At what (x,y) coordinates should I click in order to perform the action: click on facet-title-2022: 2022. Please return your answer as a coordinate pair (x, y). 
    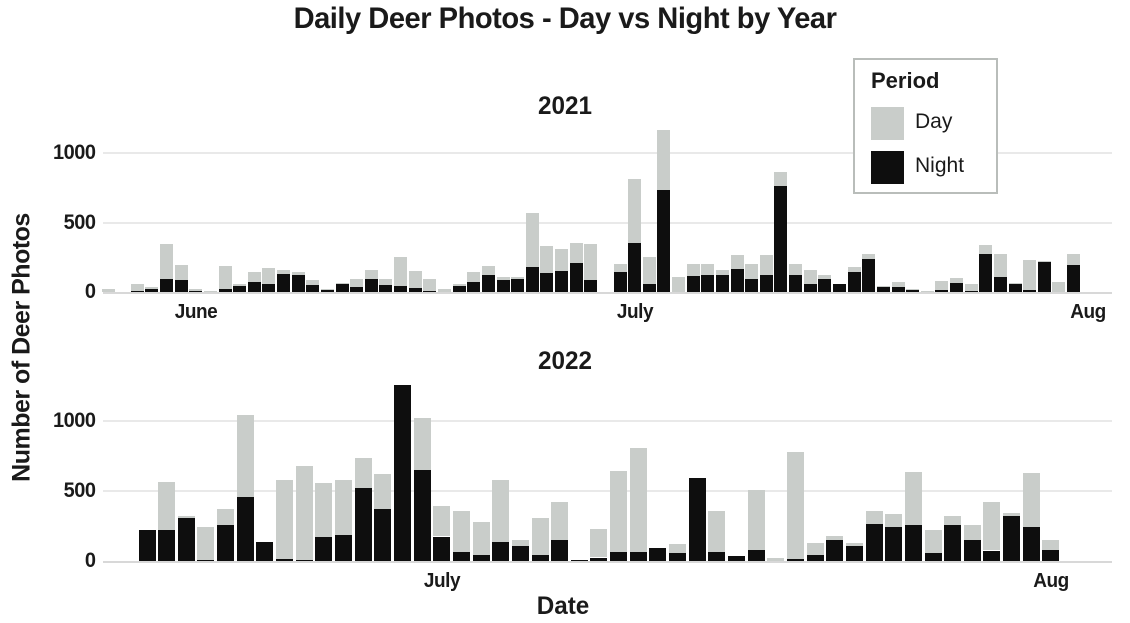
    Looking at the image, I should click on (565, 361).